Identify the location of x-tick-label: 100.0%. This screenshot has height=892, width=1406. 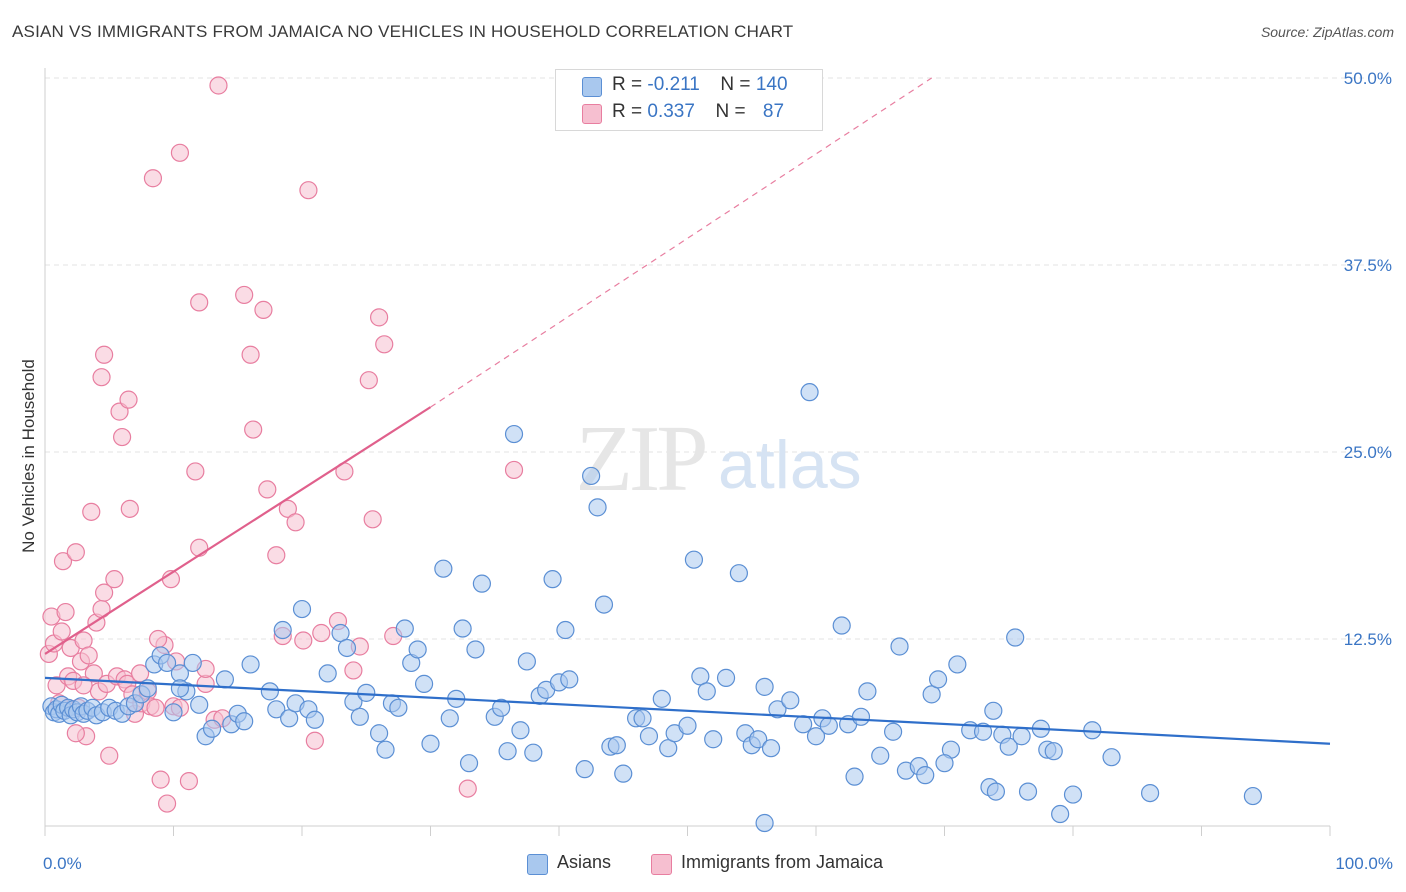
(1364, 863).